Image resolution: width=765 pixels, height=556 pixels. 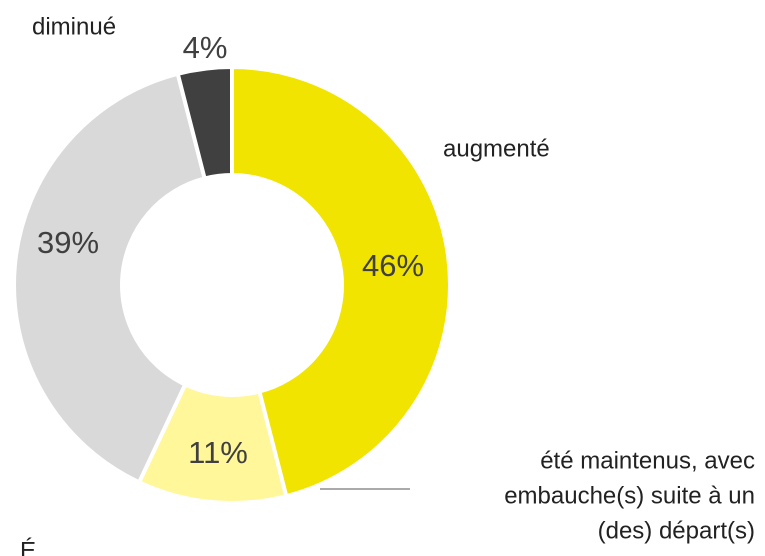 What do you see at coordinates (629, 495) in the screenshot?
I see `category-label: embauche(s) suite à un` at bounding box center [629, 495].